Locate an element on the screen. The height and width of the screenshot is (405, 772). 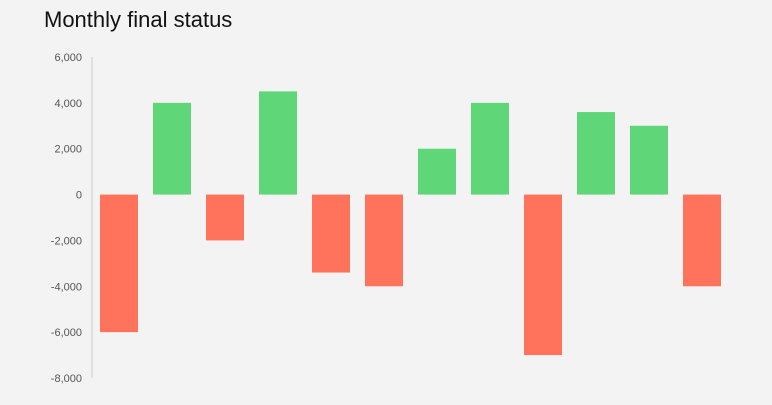
y-axis: 6,000 4,000 2,000 0 -2,000 -4,000 -6,000 -8,000 is located at coordinates (72, 218).